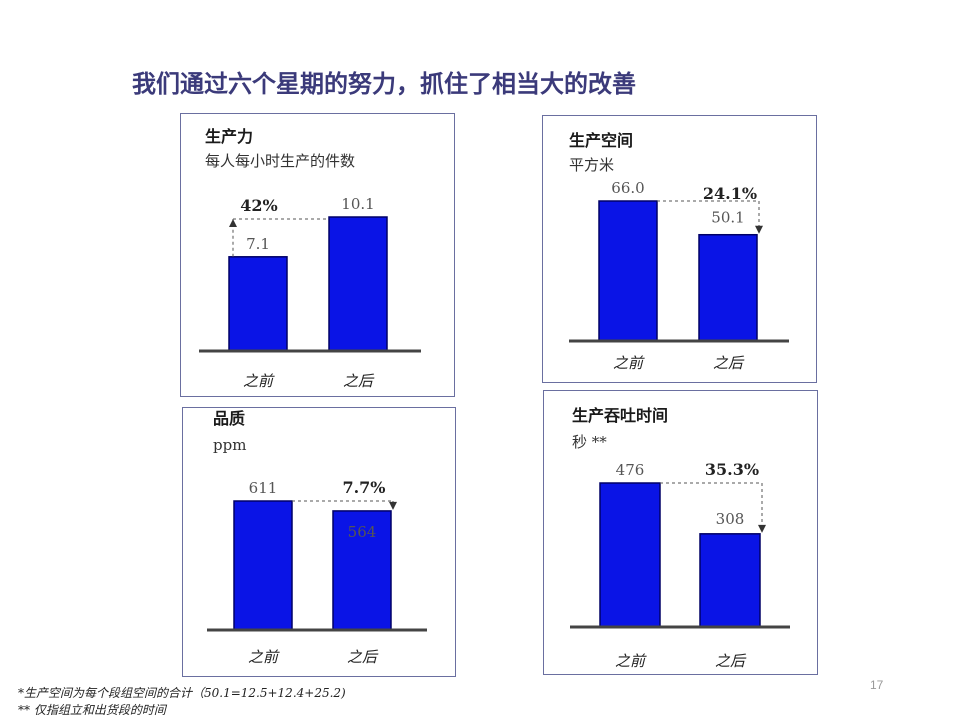  What do you see at coordinates (182, 693) in the screenshot?
I see `footnote-1: *生产空间为每个段组空间的合计（50.1=12.5+12.4+25.2)` at bounding box center [182, 693].